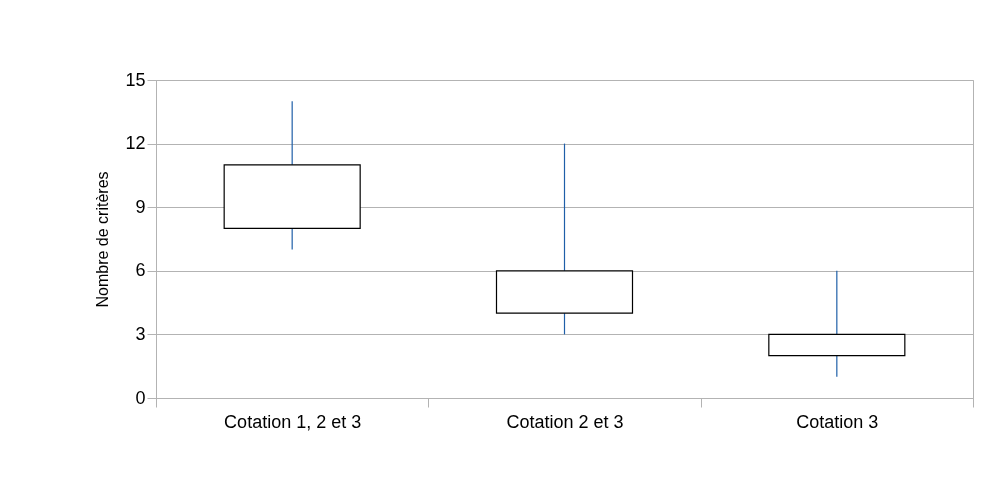 The image size is (1002, 486). I want to click on x-tick-label: Cotation 1, 2 et 3, so click(293, 421).